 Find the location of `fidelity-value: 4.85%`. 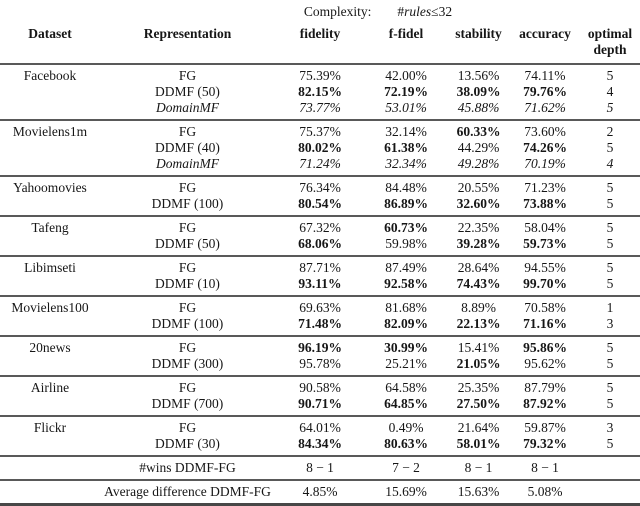

fidelity-value: 4.85% is located at coordinates (320, 491).